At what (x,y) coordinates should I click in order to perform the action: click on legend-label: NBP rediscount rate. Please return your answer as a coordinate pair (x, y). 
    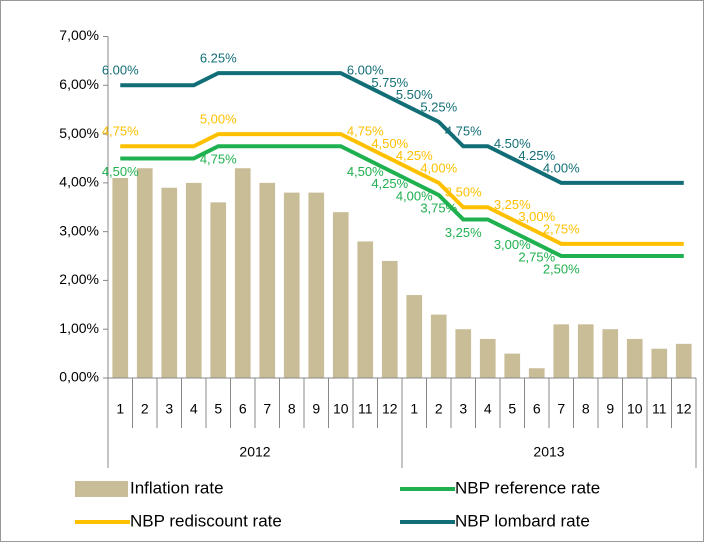
    Looking at the image, I should click on (206, 520).